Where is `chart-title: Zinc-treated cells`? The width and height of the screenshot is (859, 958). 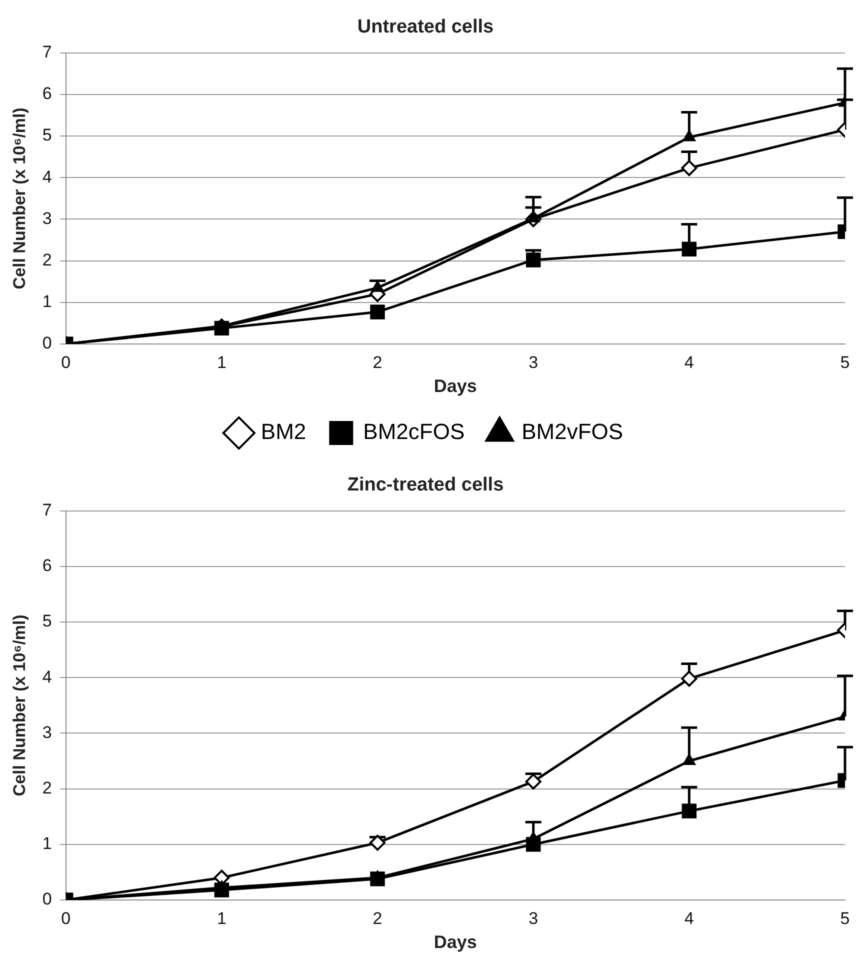
chart-title: Zinc-treated cells is located at coordinates (425, 485).